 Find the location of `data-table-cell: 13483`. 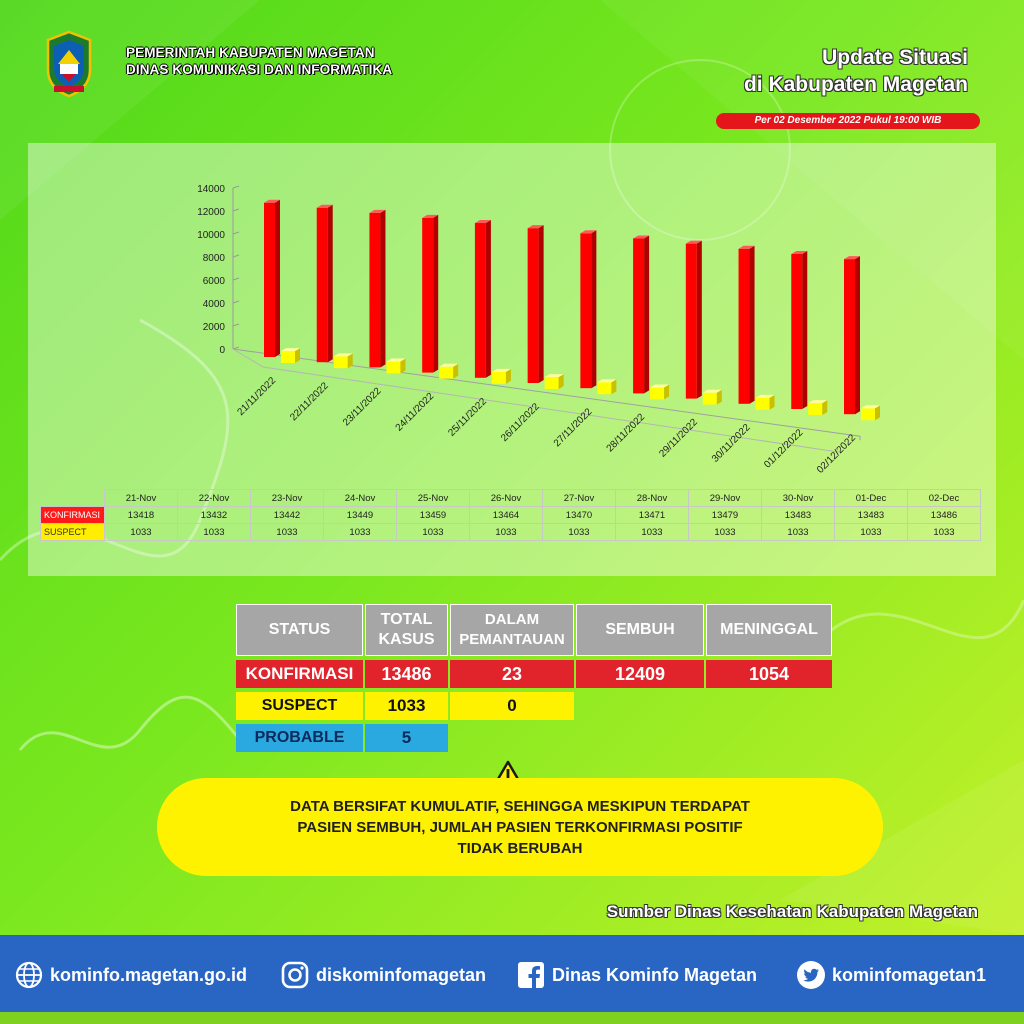

data-table-cell: 13483 is located at coordinates (798, 515).